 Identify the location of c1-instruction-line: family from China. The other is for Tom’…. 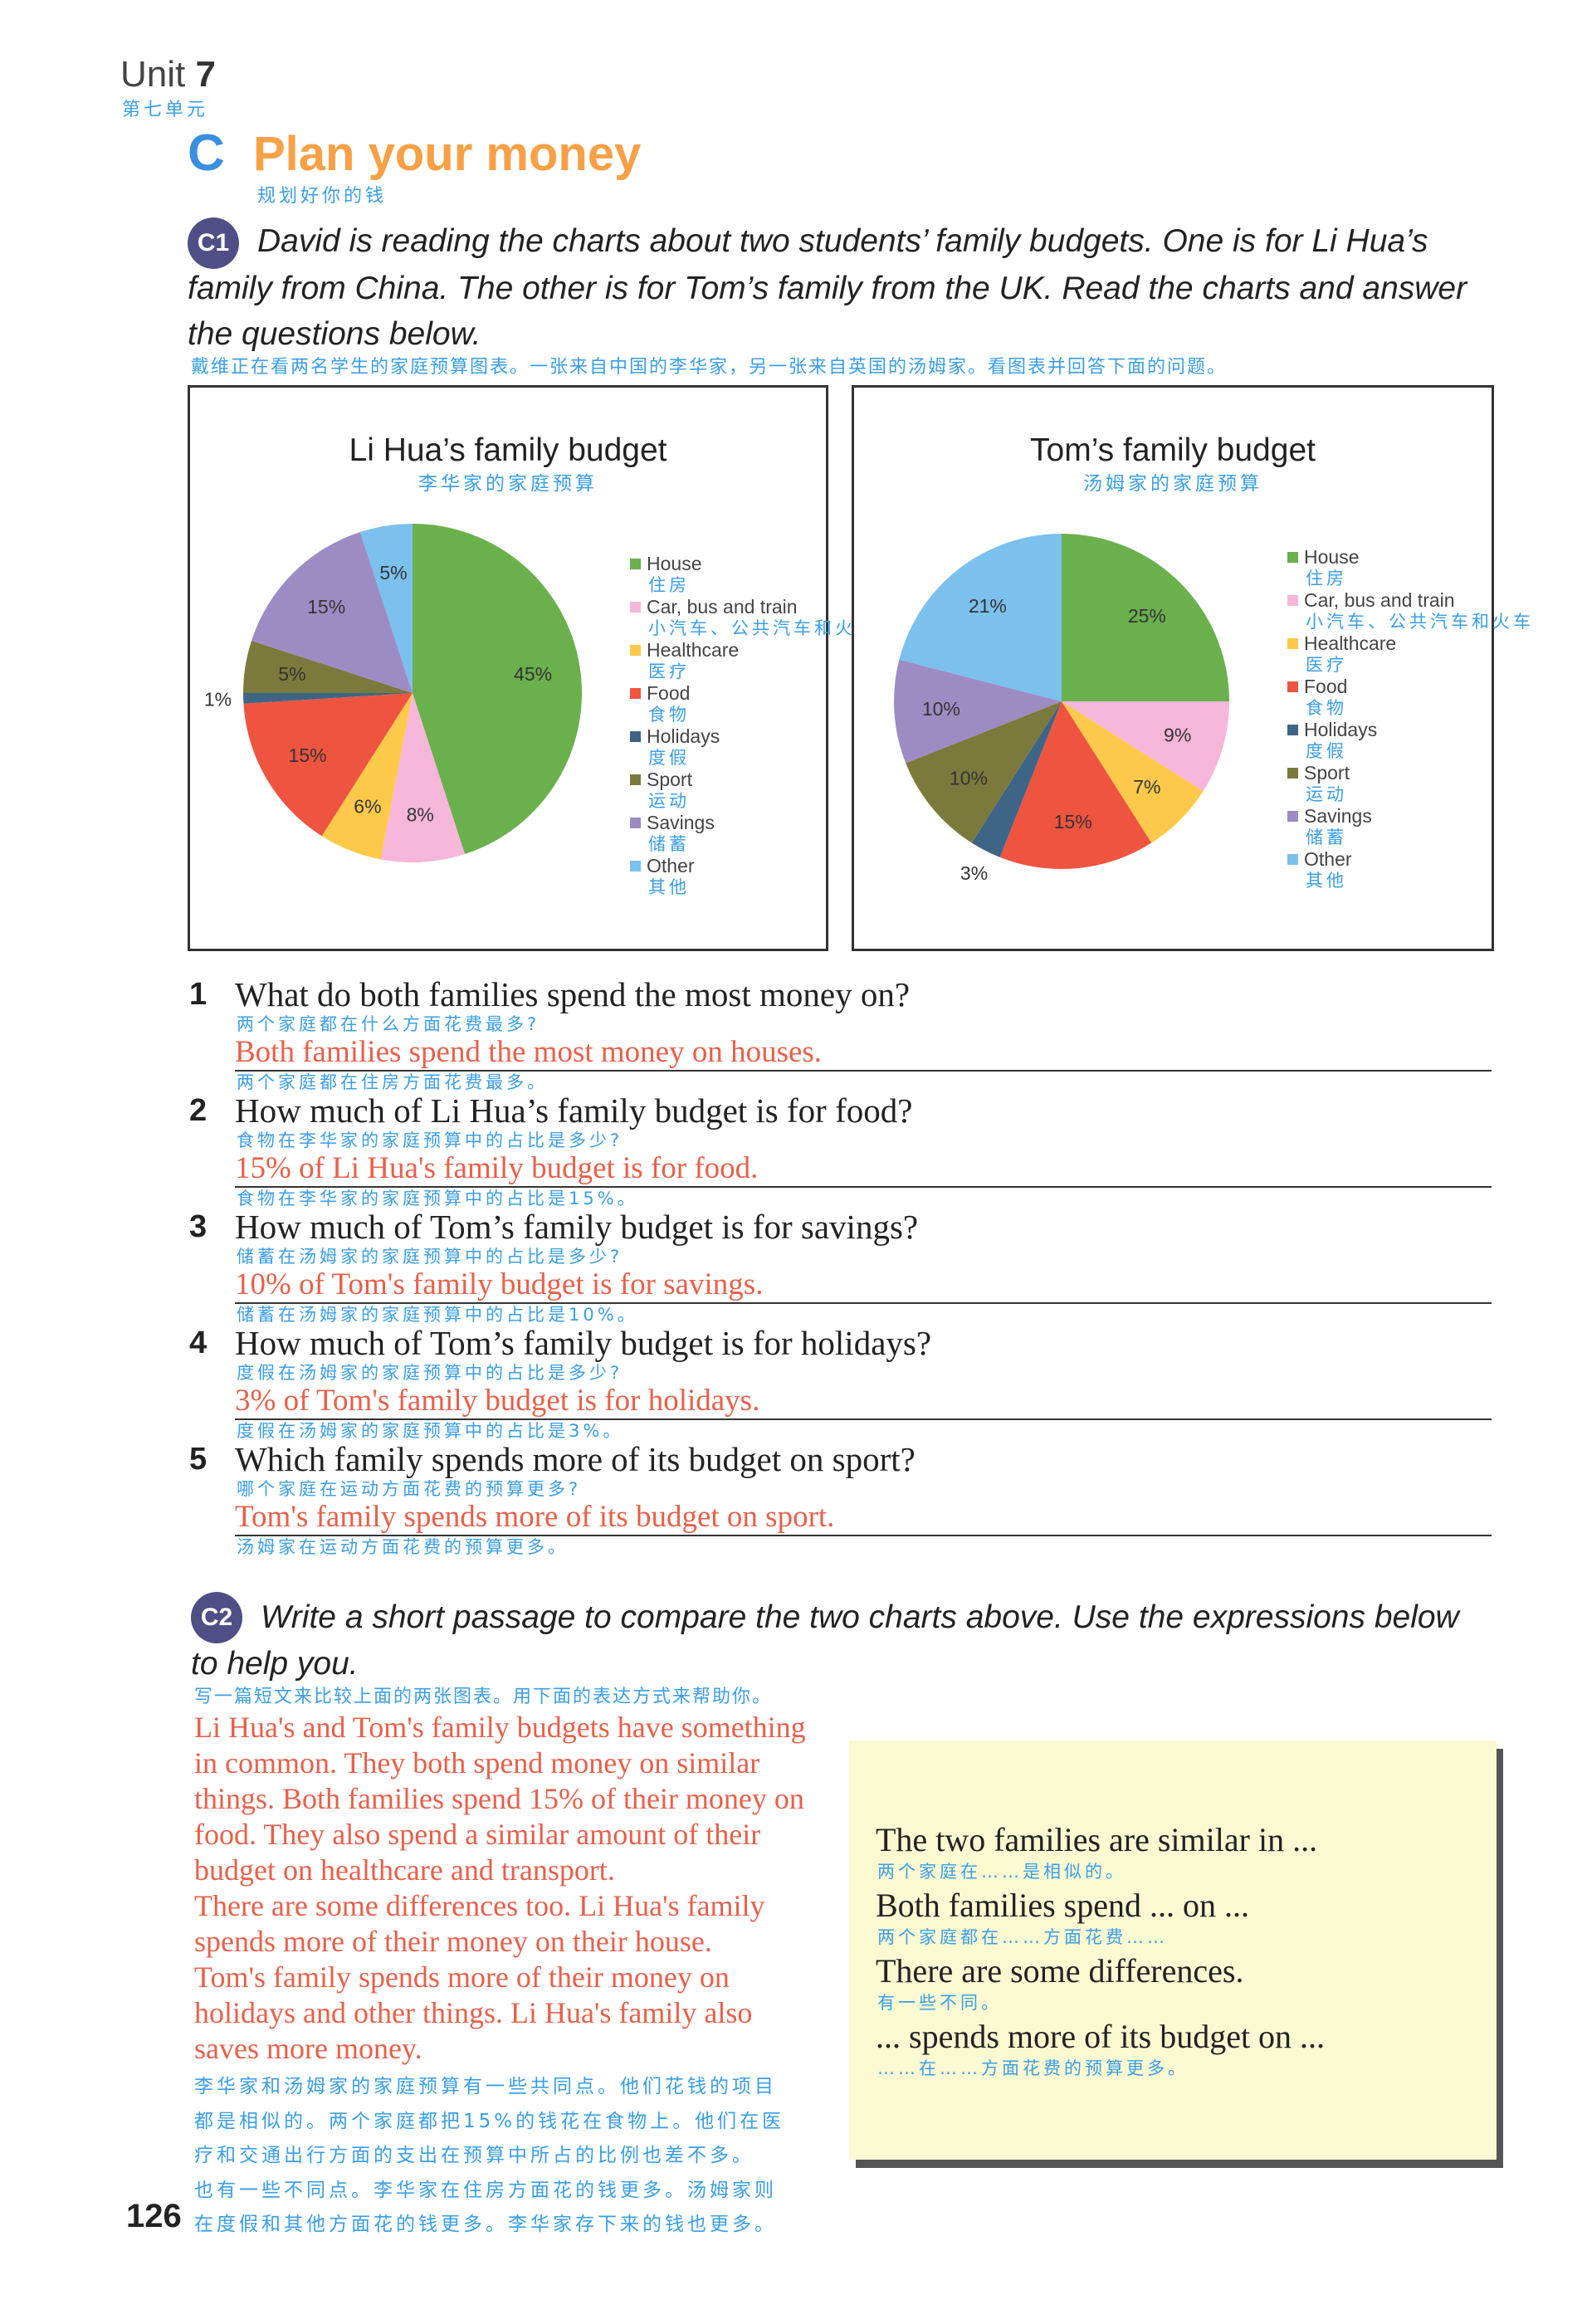
(828, 288).